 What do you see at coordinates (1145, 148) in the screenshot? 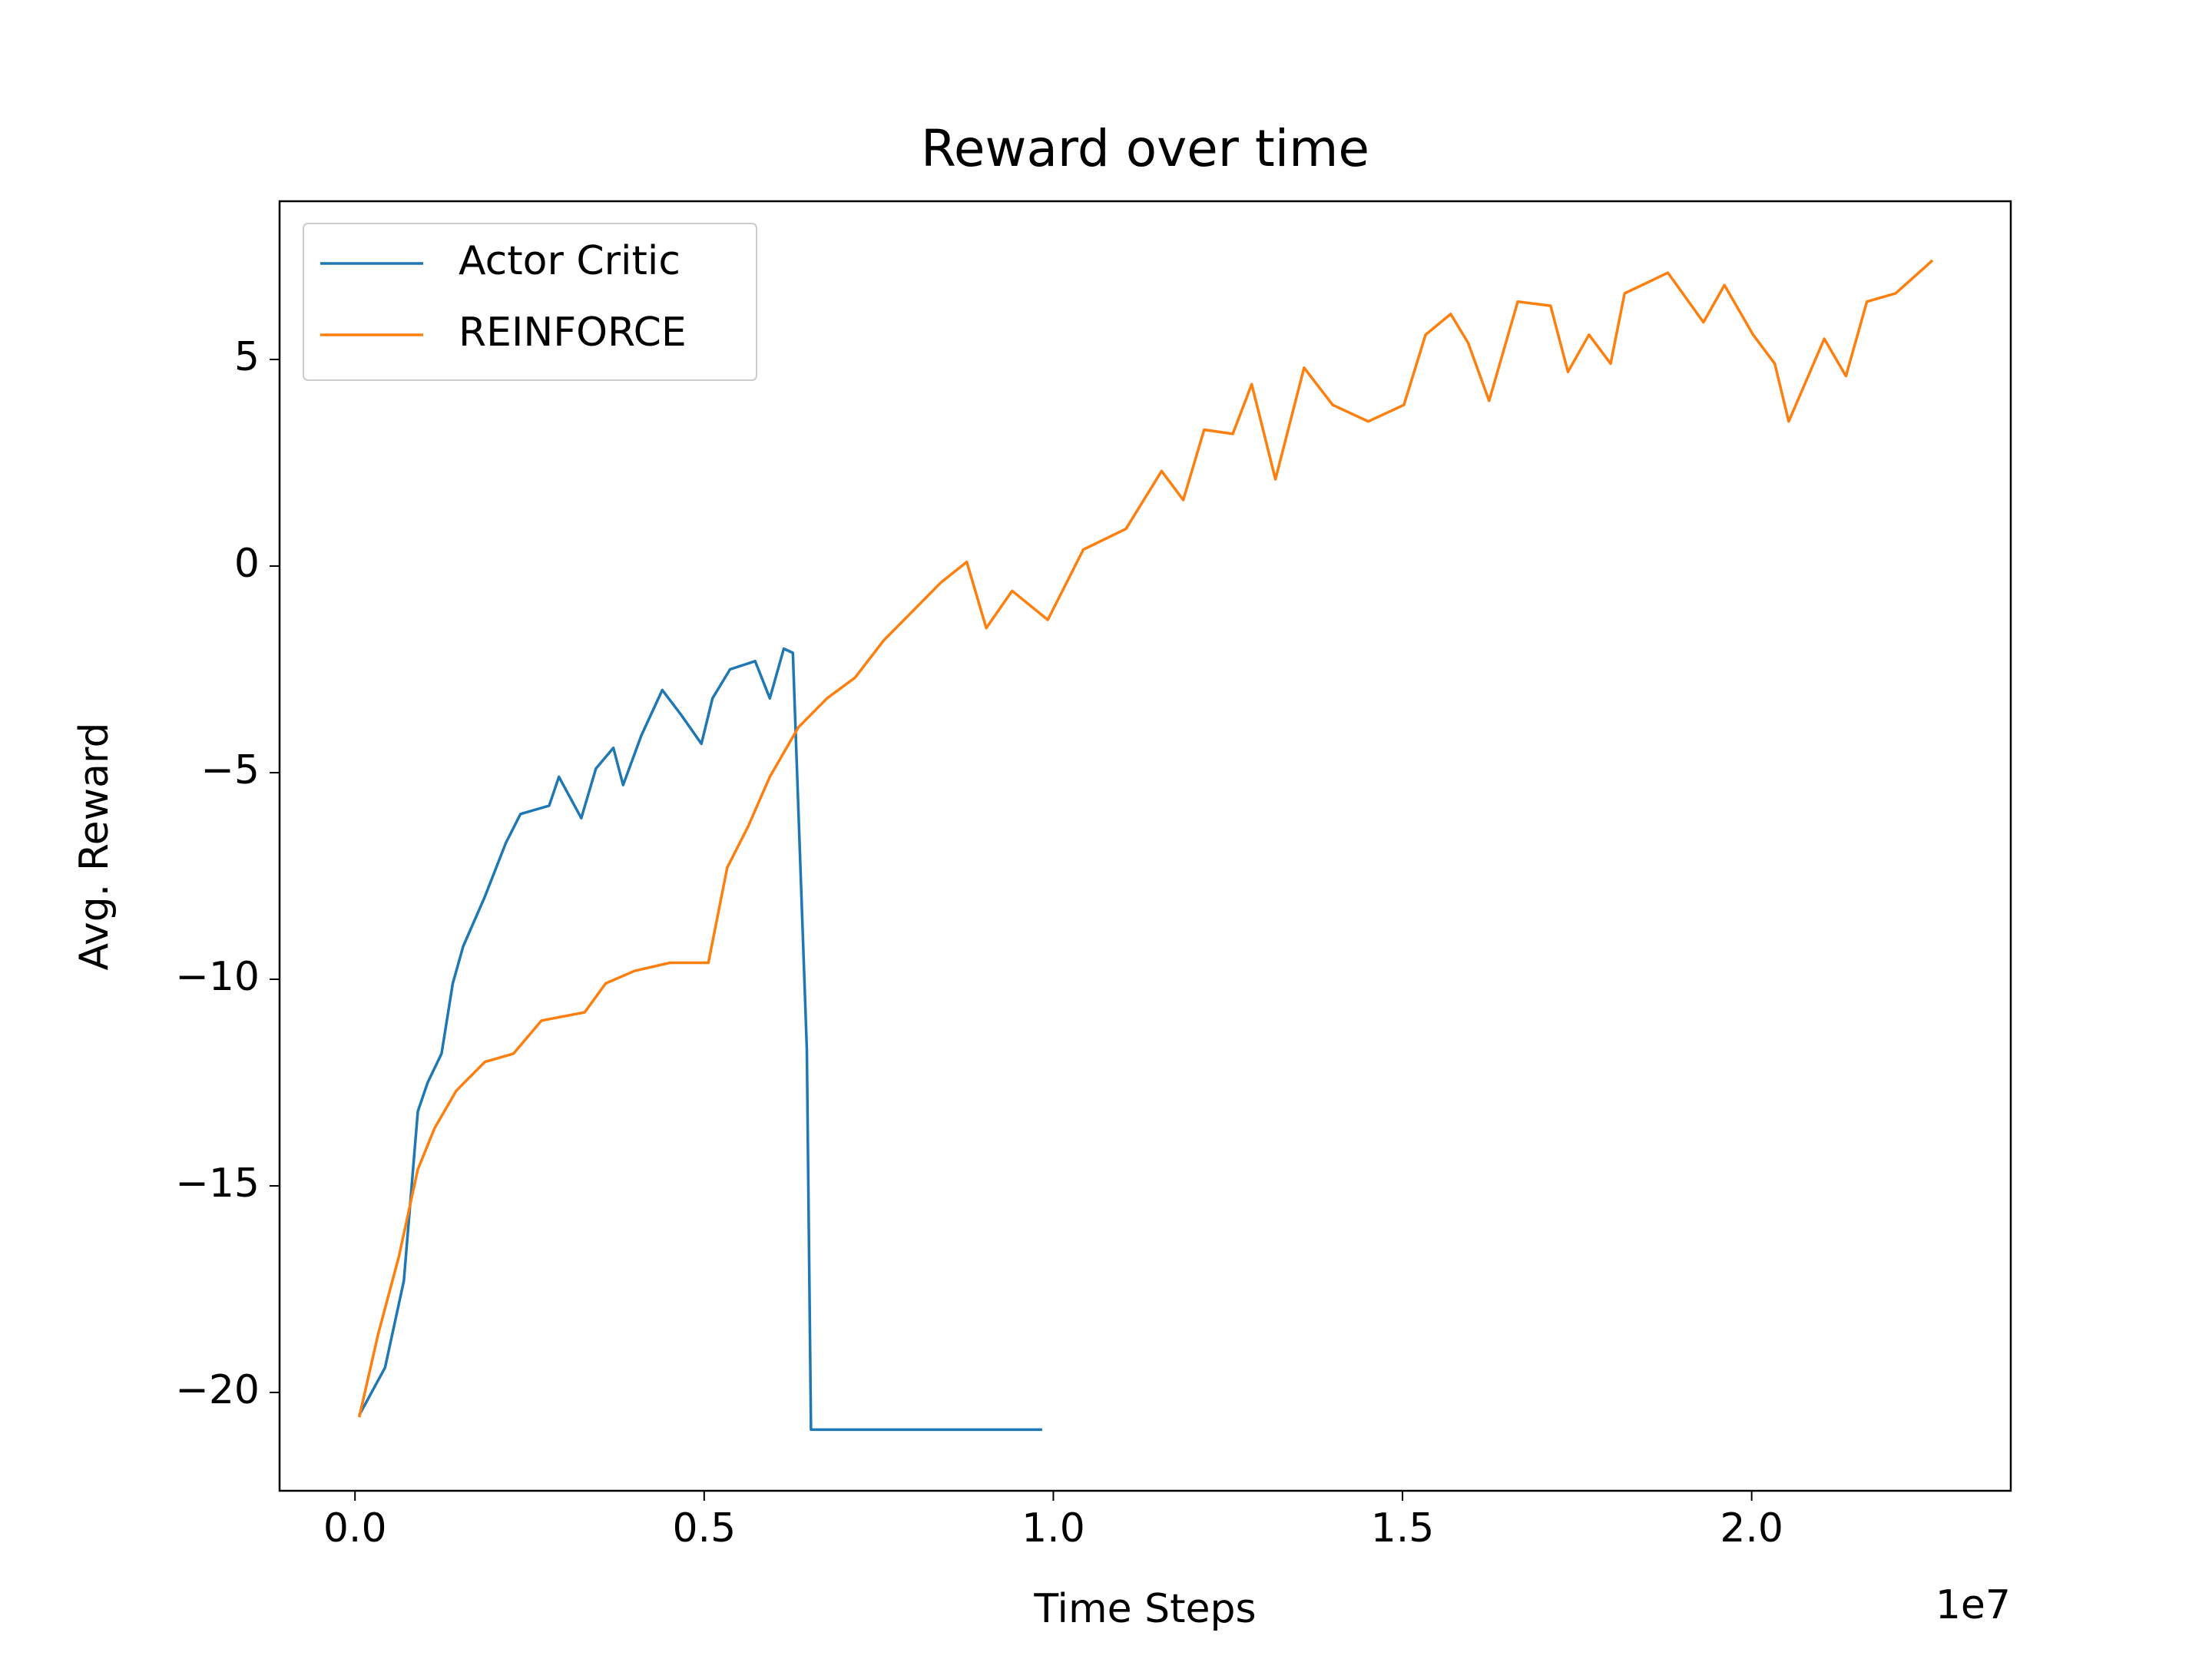
I see `chart-title: Reward over time` at bounding box center [1145, 148].